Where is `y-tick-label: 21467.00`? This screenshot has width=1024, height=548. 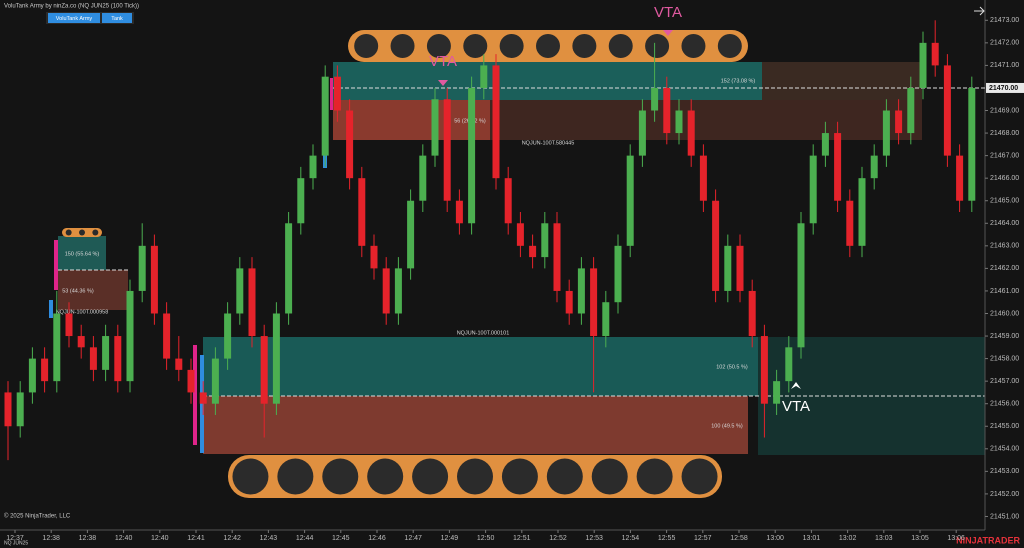
y-tick-label: 21467.00 is located at coordinates (1004, 155).